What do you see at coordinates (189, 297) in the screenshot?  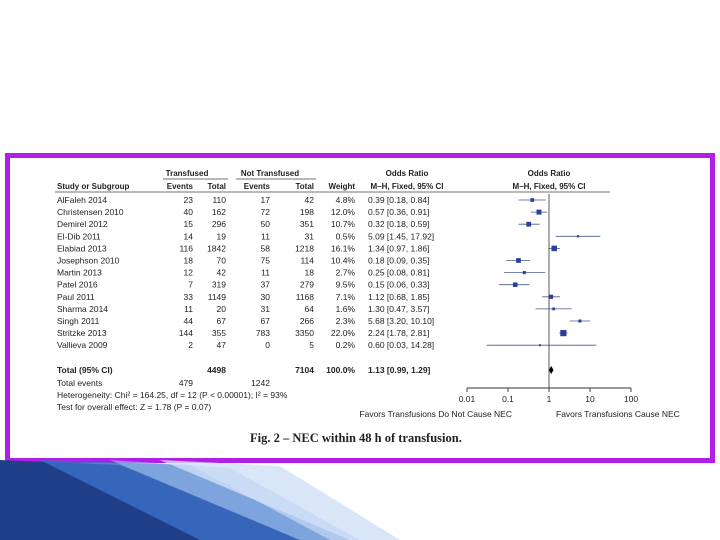 I see `transfused-events: 33` at bounding box center [189, 297].